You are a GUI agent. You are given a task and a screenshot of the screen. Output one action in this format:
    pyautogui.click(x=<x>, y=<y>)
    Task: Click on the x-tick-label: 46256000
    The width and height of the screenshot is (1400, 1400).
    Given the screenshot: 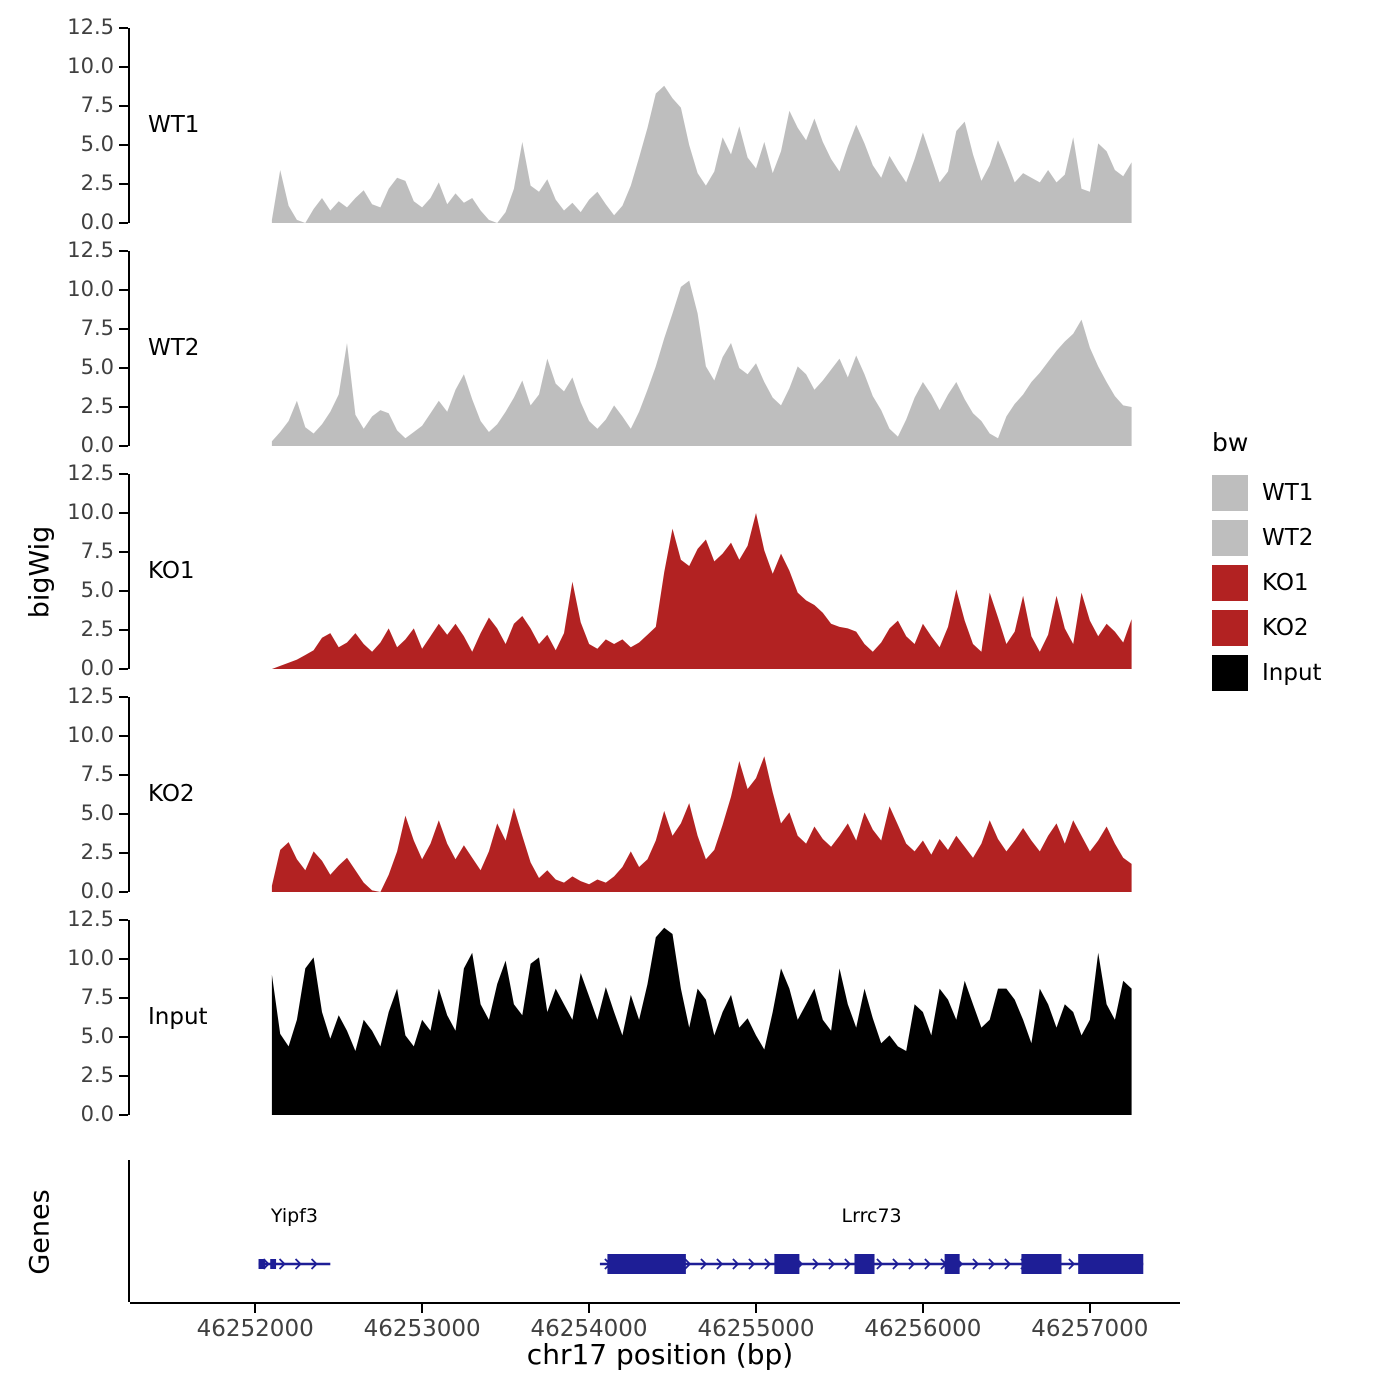 What is the action you would take?
    pyautogui.click(x=923, y=1329)
    